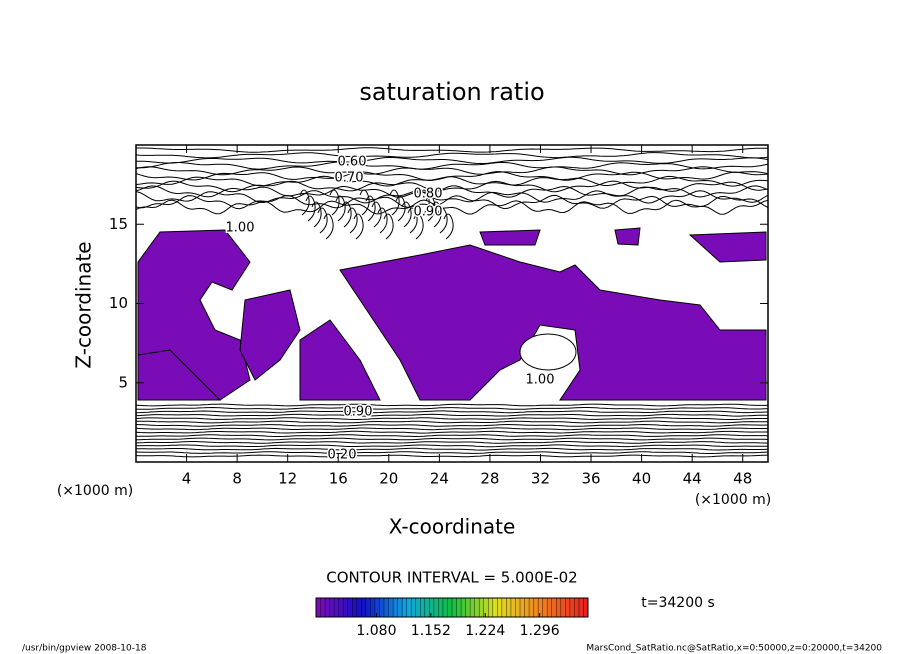 The height and width of the screenshot is (654, 904). What do you see at coordinates (123, 382) in the screenshot?
I see `y-tick-label: 5` at bounding box center [123, 382].